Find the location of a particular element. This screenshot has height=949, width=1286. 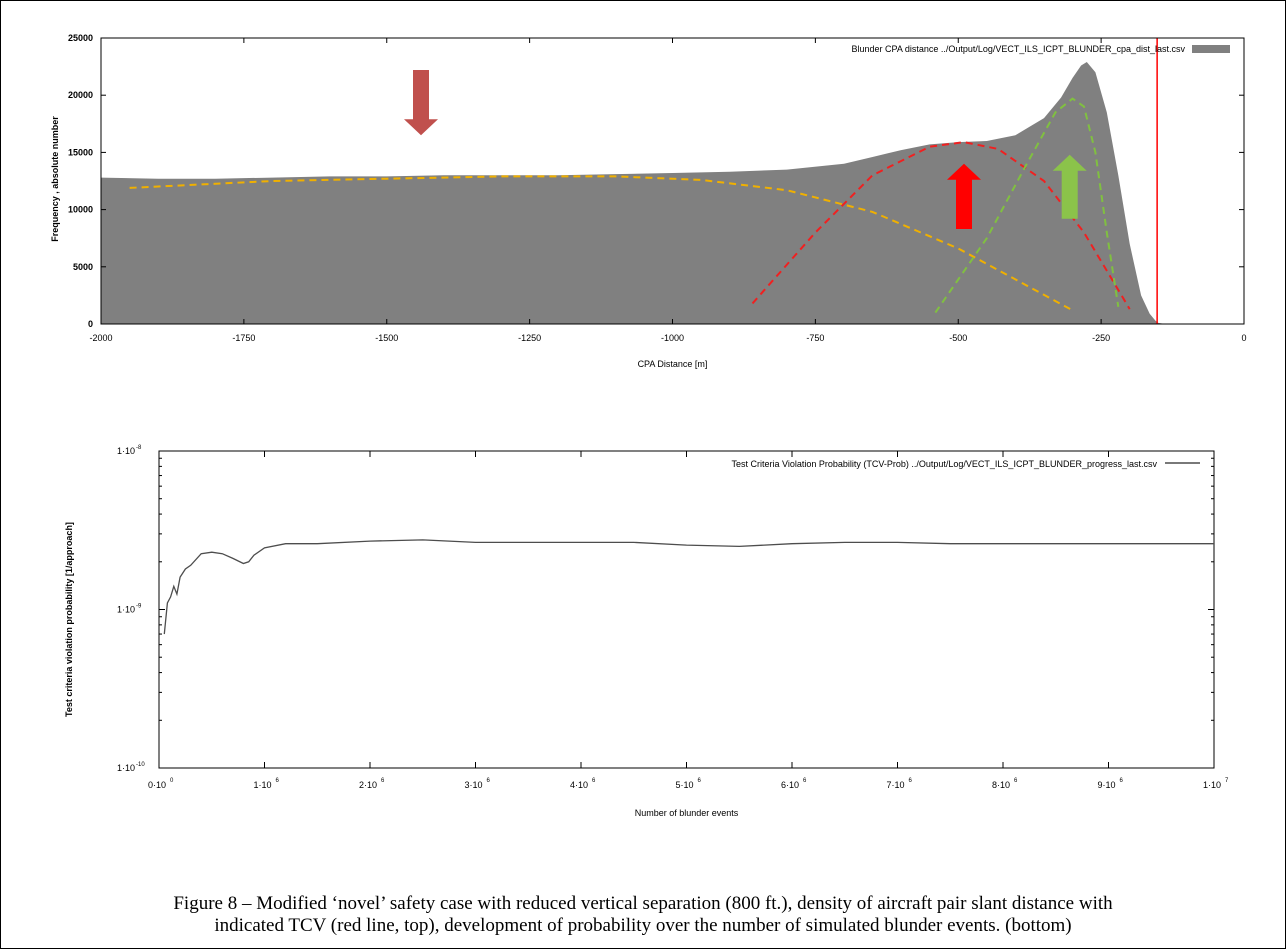

x-tick-label: -750 is located at coordinates (815, 338).